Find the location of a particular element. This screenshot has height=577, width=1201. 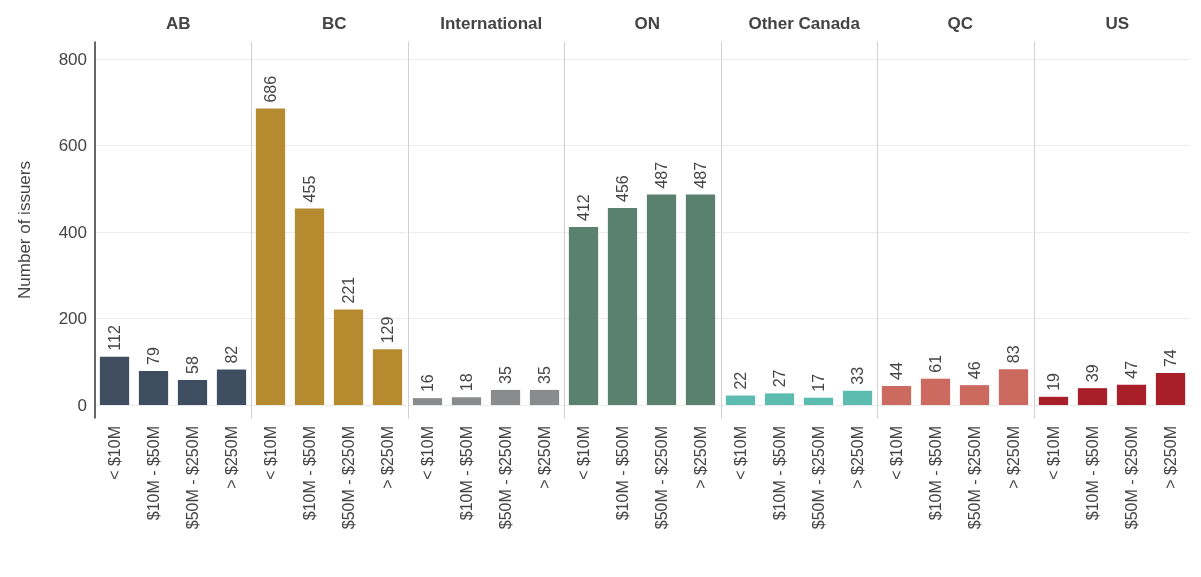

y-tick-label: 800 is located at coordinates (72, 59).